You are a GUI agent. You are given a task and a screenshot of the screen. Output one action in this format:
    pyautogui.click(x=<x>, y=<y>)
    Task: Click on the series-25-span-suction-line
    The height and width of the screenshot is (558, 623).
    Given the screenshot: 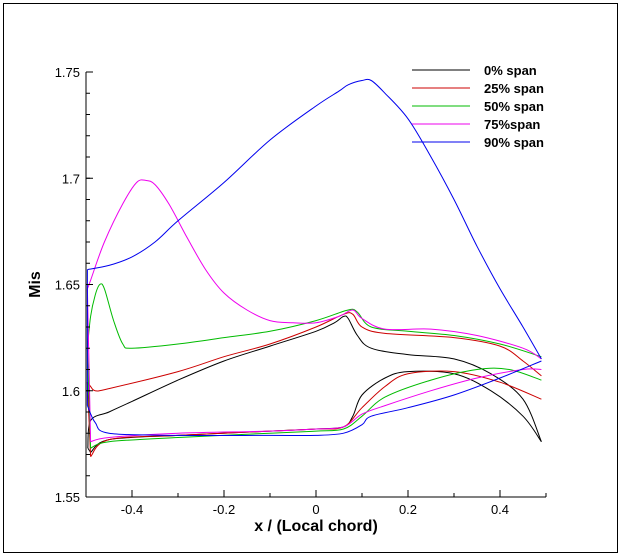 What is the action you would take?
    pyautogui.click(x=314, y=352)
    